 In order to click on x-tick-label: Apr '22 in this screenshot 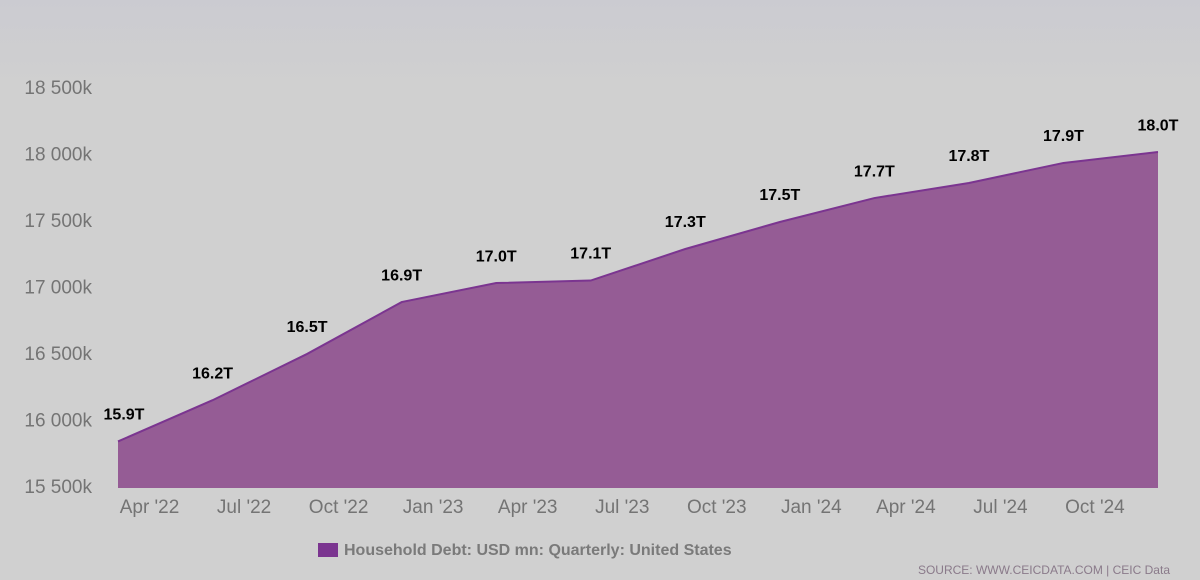, I will do `click(150, 507)`.